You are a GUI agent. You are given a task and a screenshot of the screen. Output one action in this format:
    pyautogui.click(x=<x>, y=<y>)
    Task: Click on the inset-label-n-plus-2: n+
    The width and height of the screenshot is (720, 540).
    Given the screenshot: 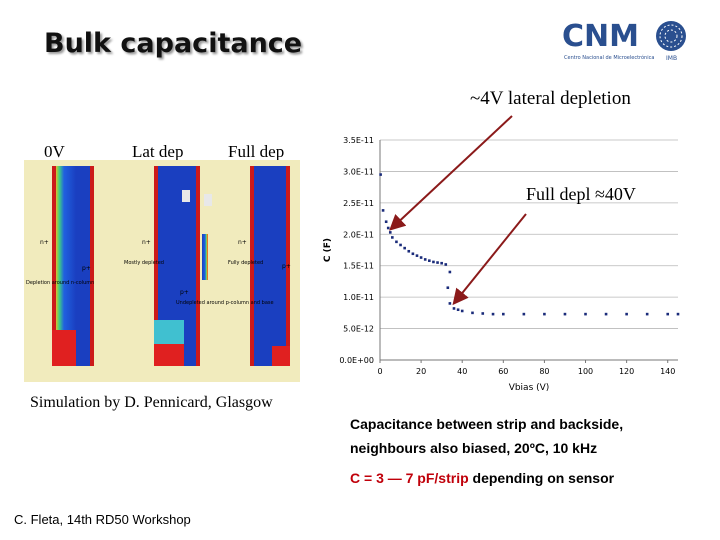 What is the action you would take?
    pyautogui.click(x=146, y=242)
    